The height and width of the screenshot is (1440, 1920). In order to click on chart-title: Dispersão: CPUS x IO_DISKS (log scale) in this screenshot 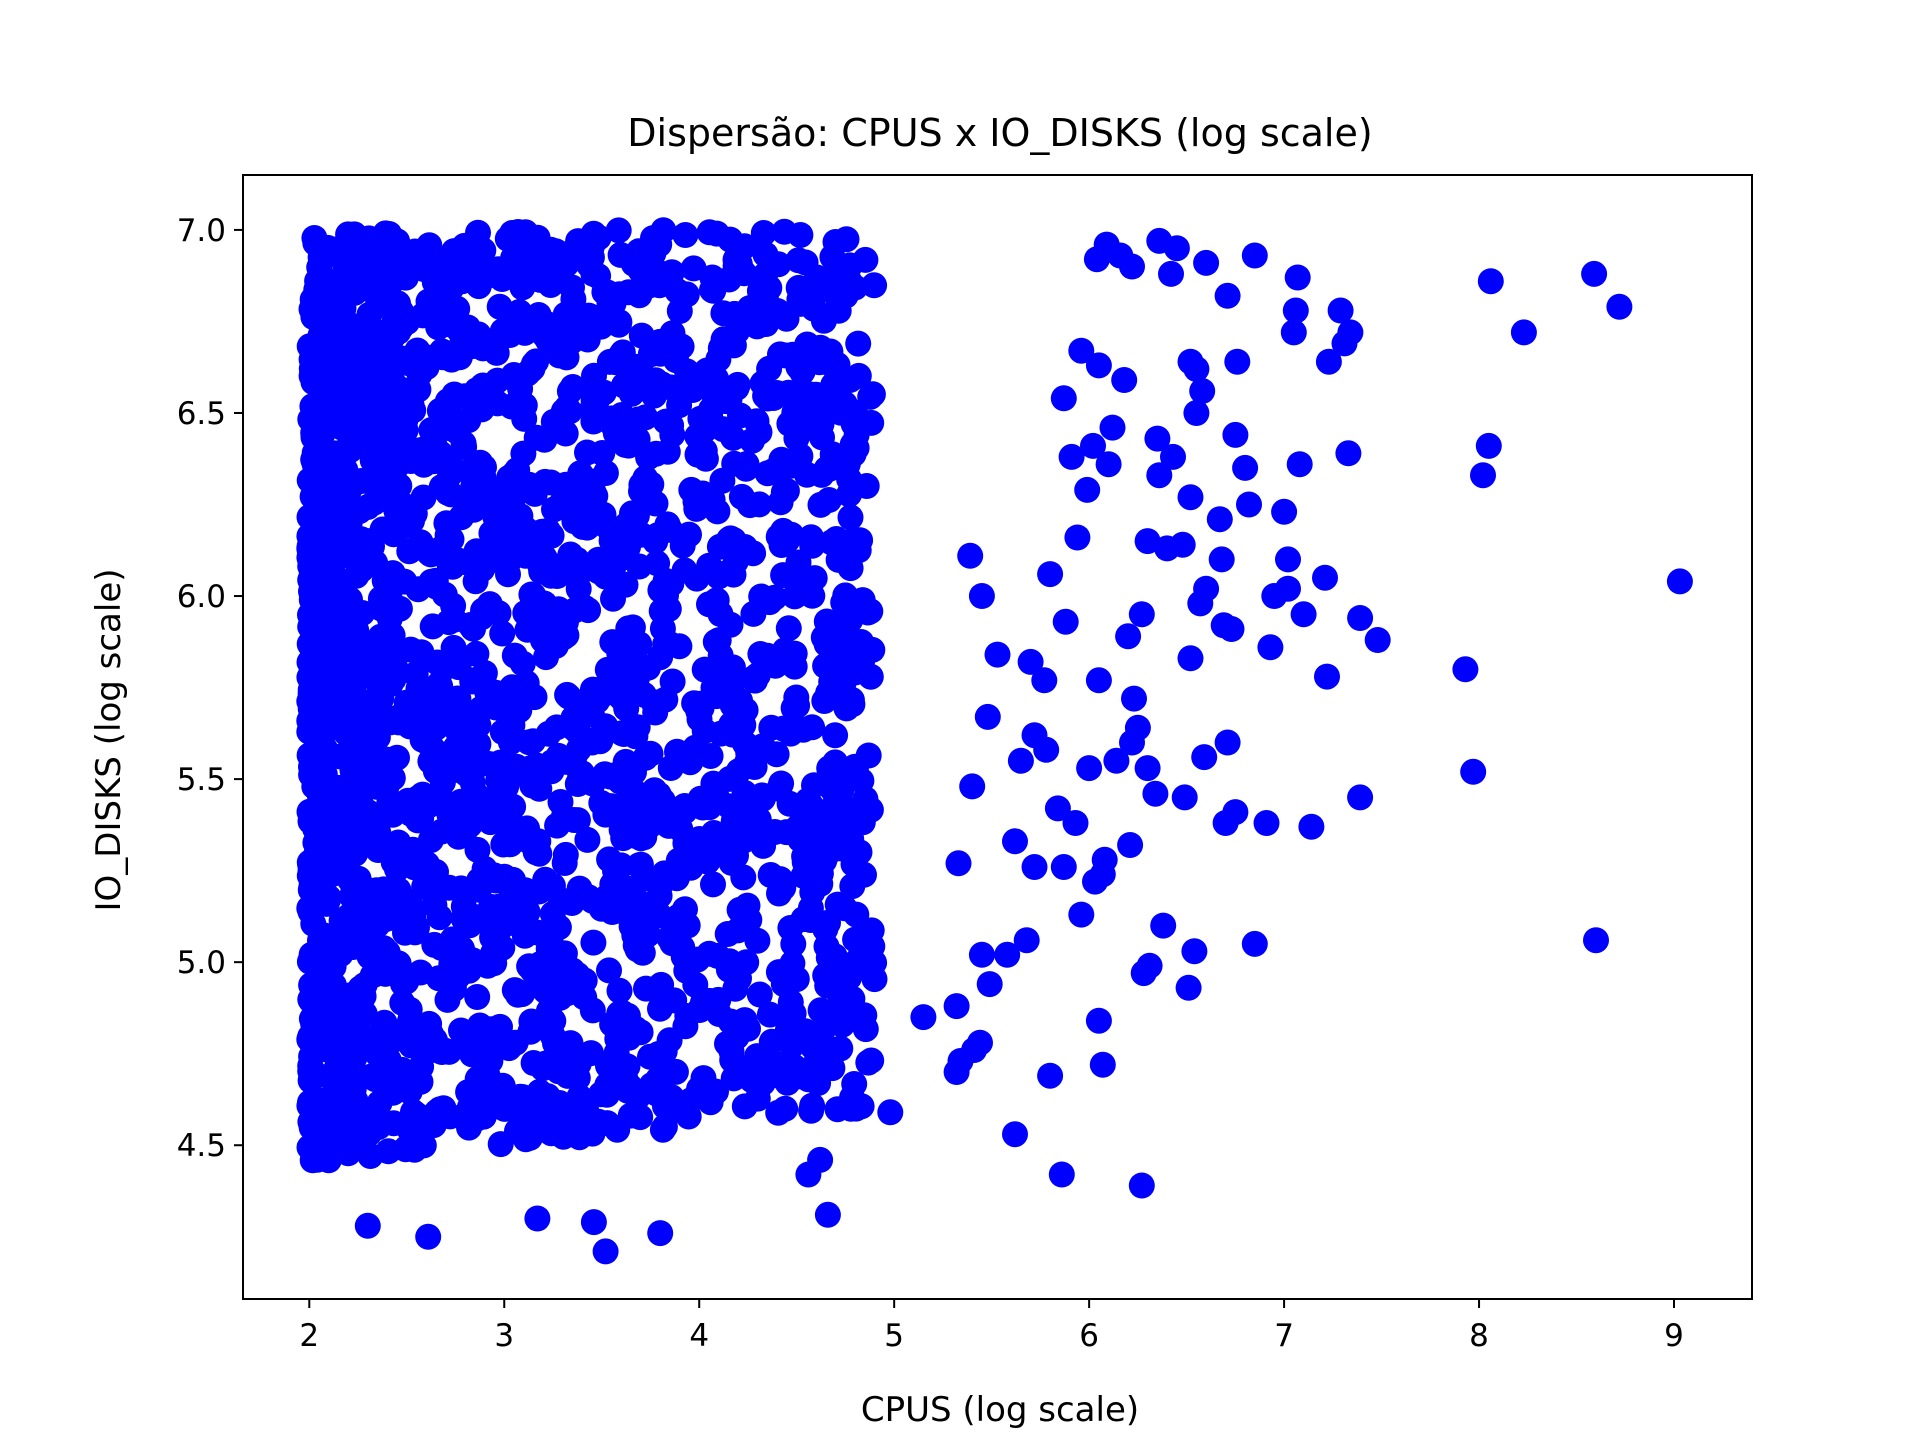, I will do `click(999, 133)`.